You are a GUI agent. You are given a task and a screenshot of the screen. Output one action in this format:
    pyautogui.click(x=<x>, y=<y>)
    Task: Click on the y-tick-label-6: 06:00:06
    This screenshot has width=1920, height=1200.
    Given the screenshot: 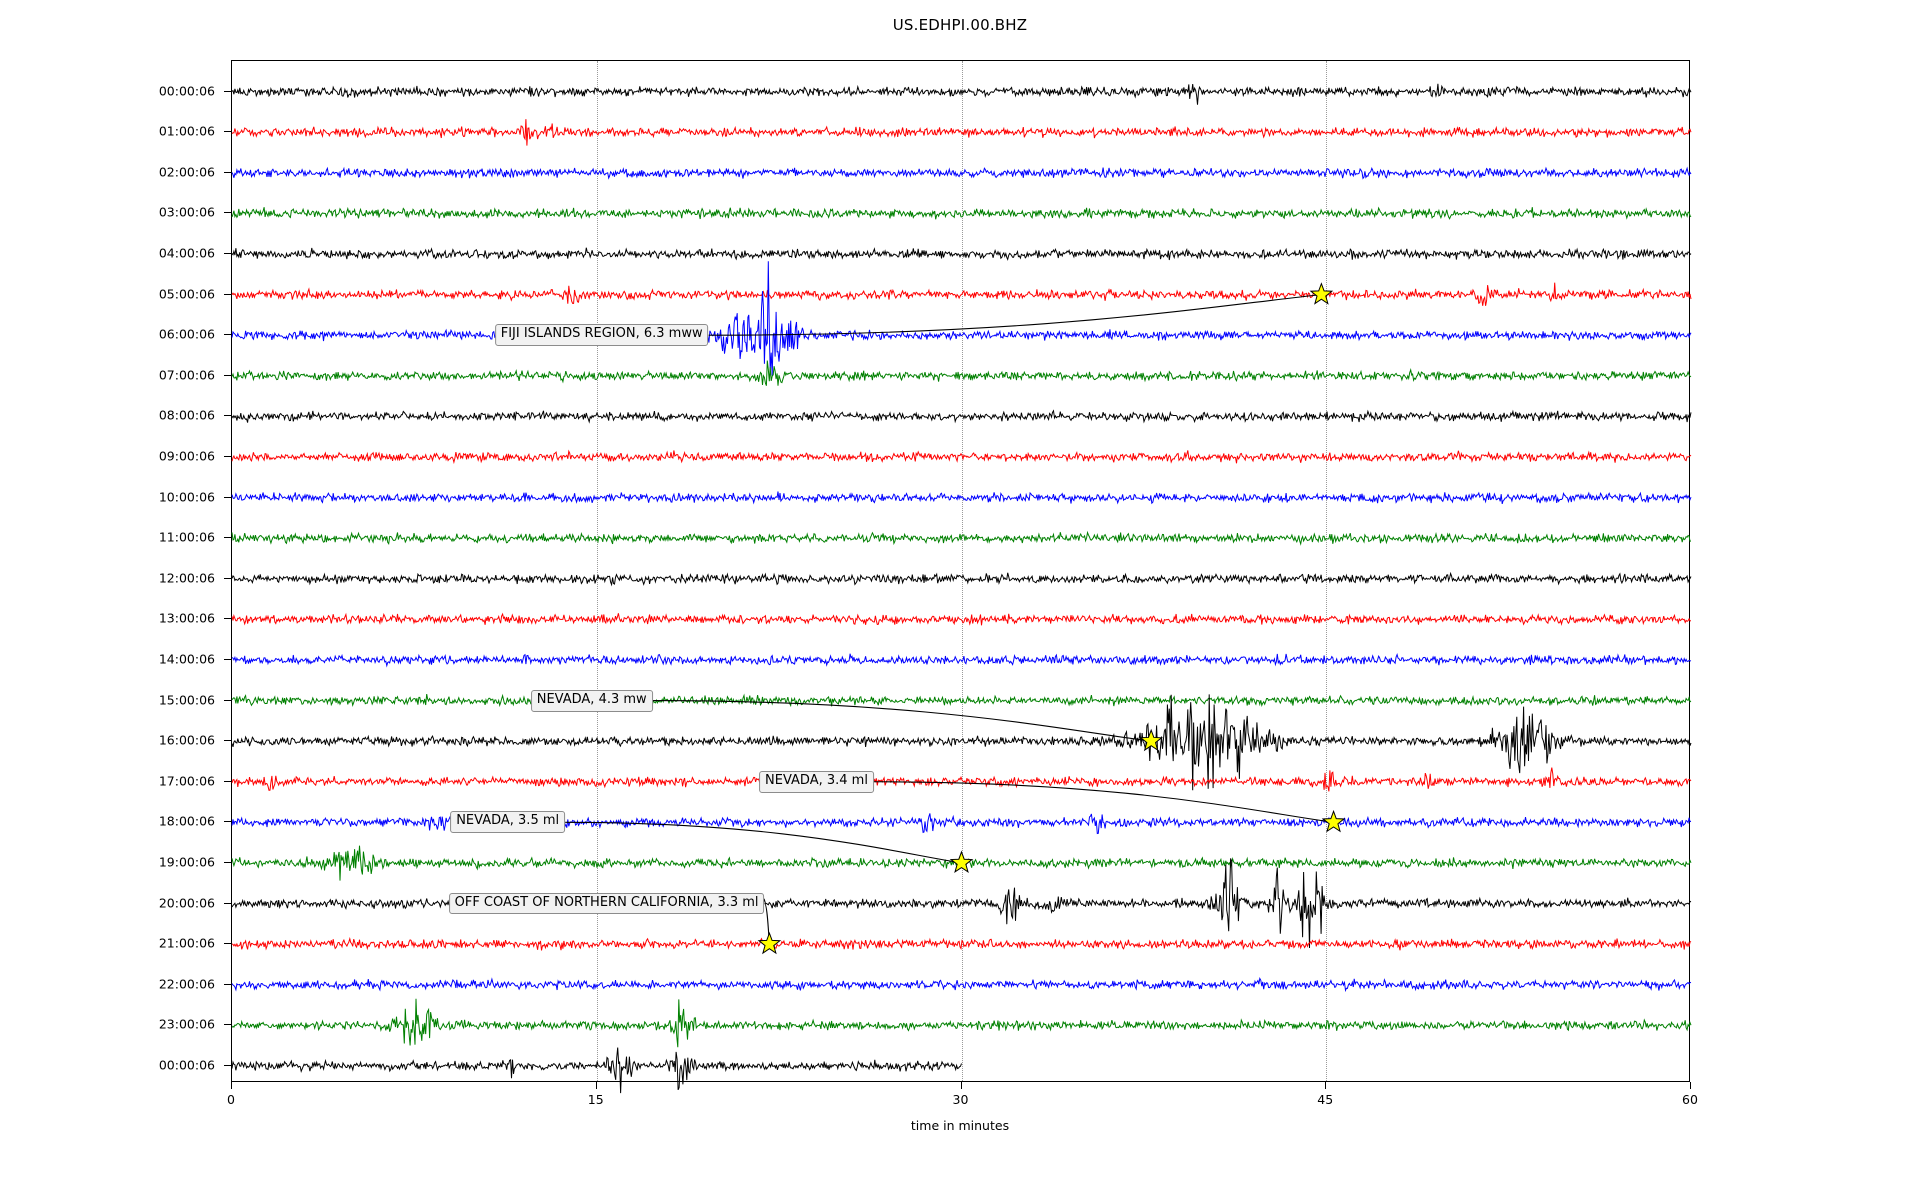 What is the action you would take?
    pyautogui.click(x=186, y=334)
    